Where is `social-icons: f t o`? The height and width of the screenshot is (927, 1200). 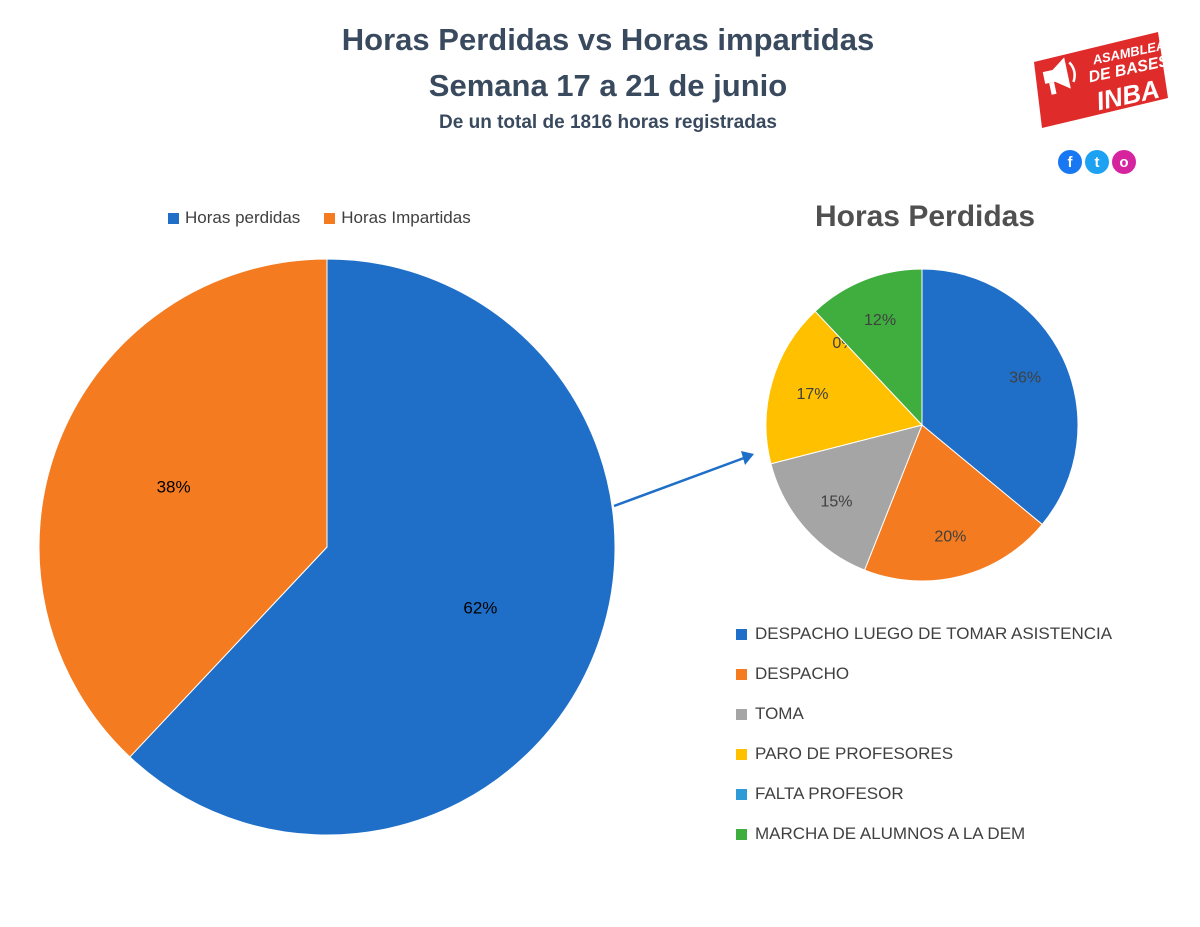
social-icons: f t o is located at coordinates (1097, 162).